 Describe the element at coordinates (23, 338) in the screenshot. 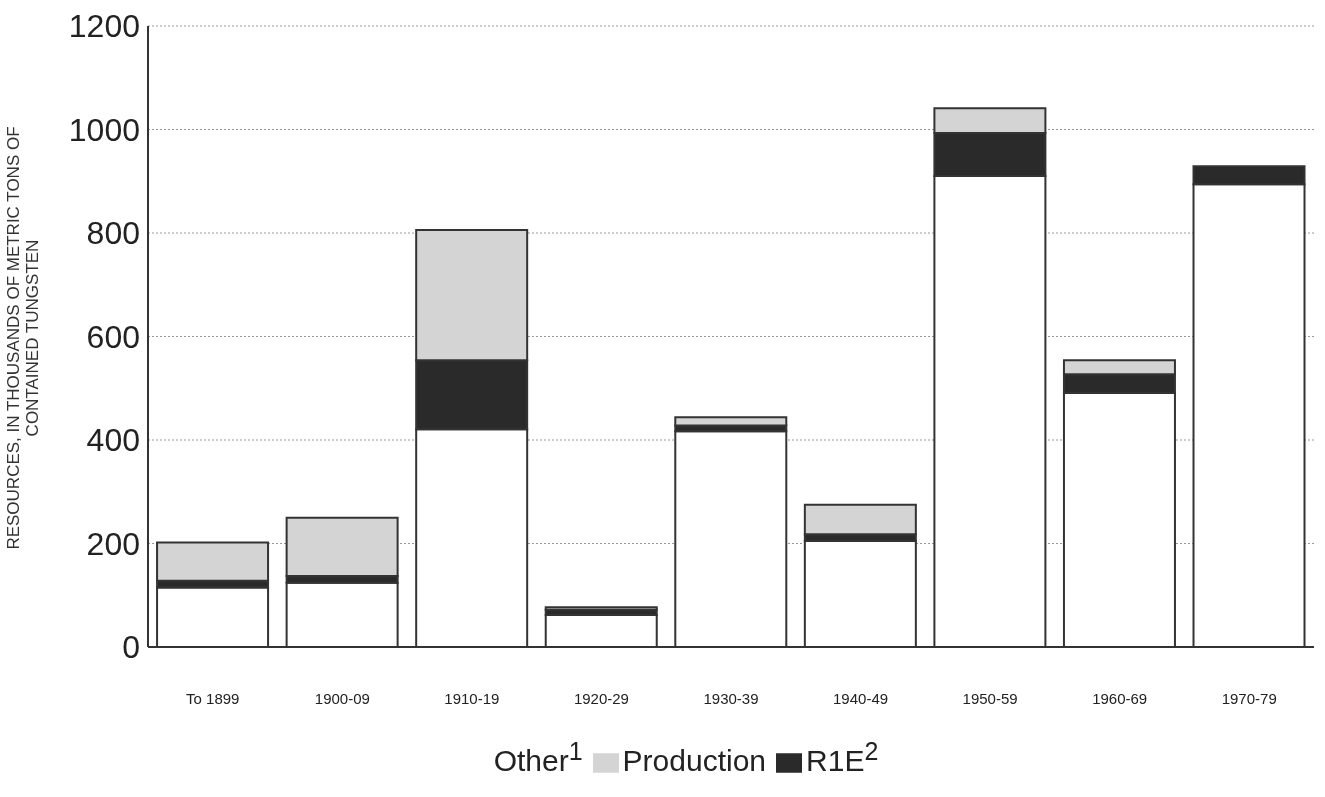

I see `y-axis-title: RESOURCES, IN THOUSANDS OF METRIC TONS OF CONTAINED TUNGSTEN` at that location.